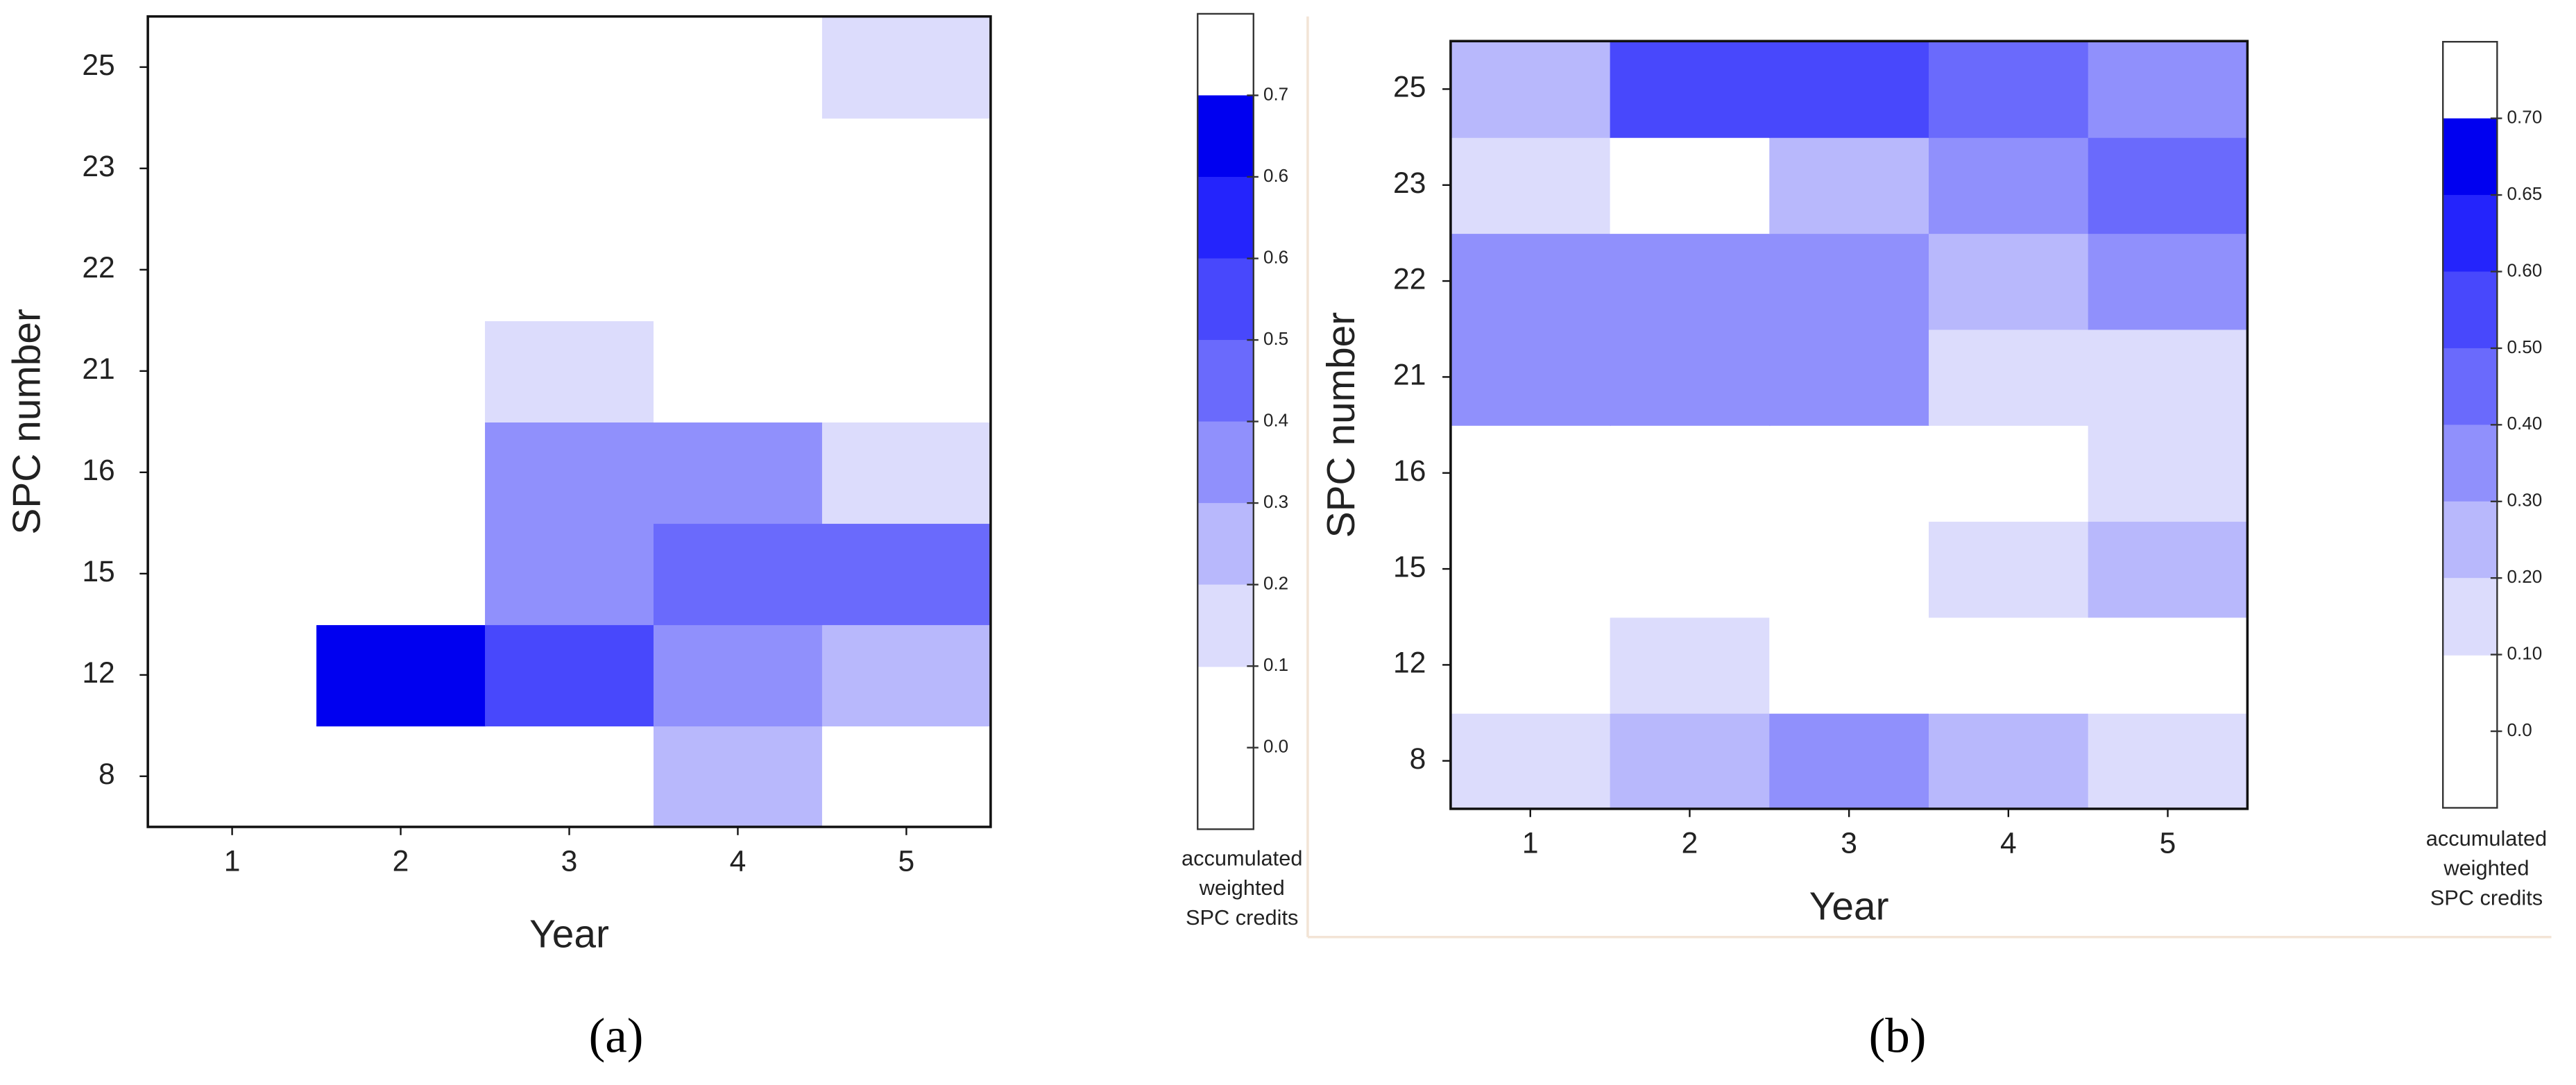 This screenshot has height=1085, width=2576. I want to click on x-tick-label: 5, so click(906, 861).